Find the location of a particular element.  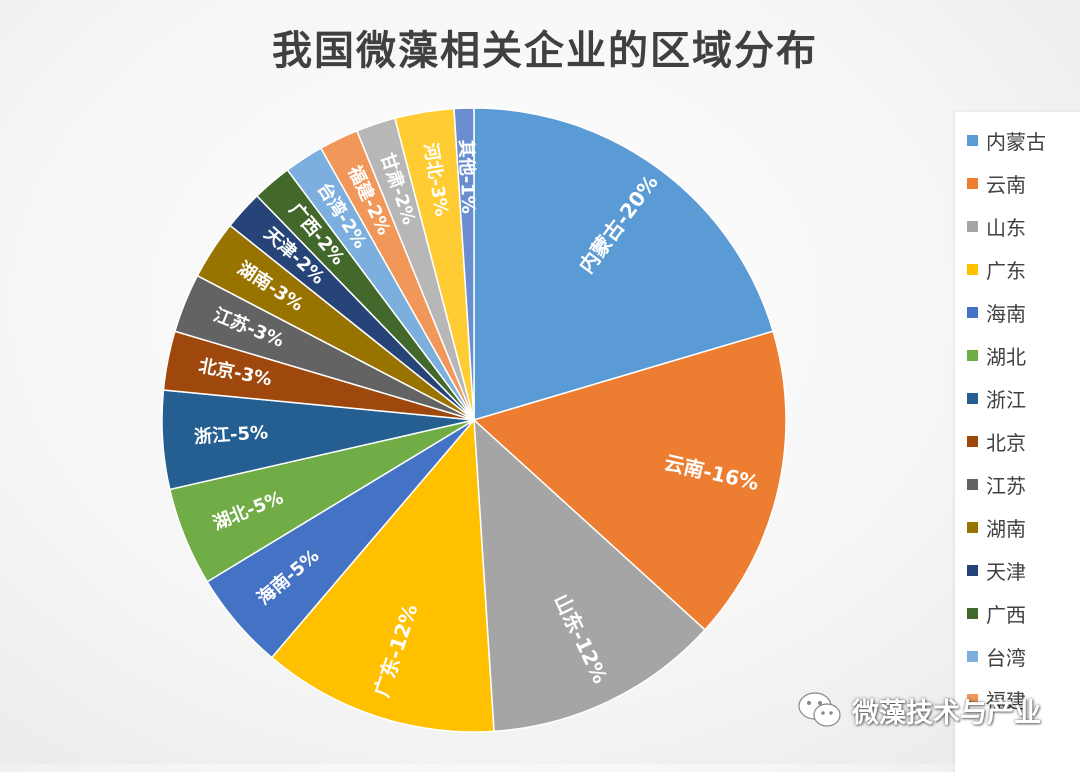

legend-label: 海南 is located at coordinates (1006, 313).